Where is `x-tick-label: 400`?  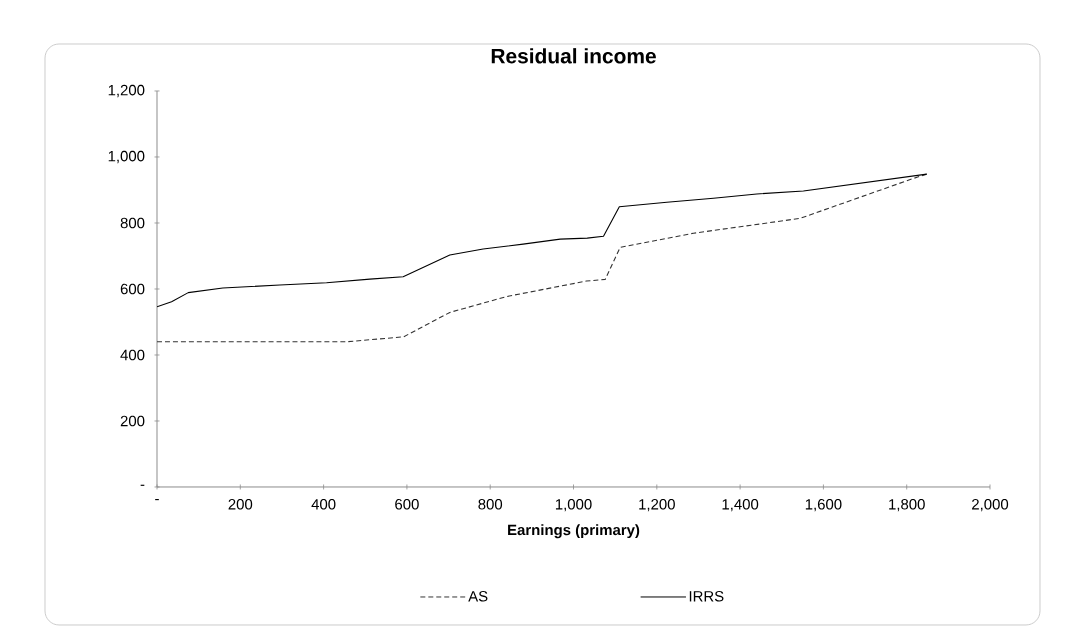 x-tick-label: 400 is located at coordinates (323, 504).